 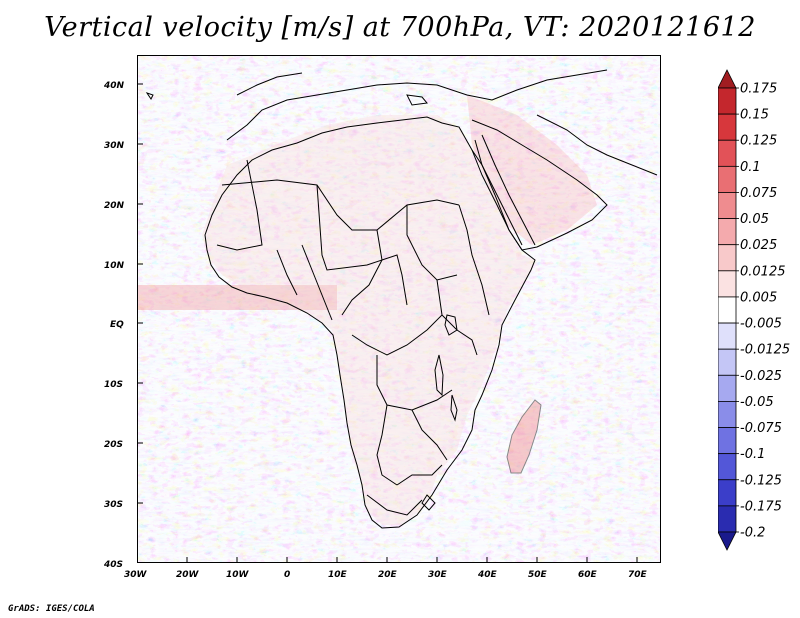 What do you see at coordinates (757, 402) in the screenshot?
I see `colorbar-label: -0.05` at bounding box center [757, 402].